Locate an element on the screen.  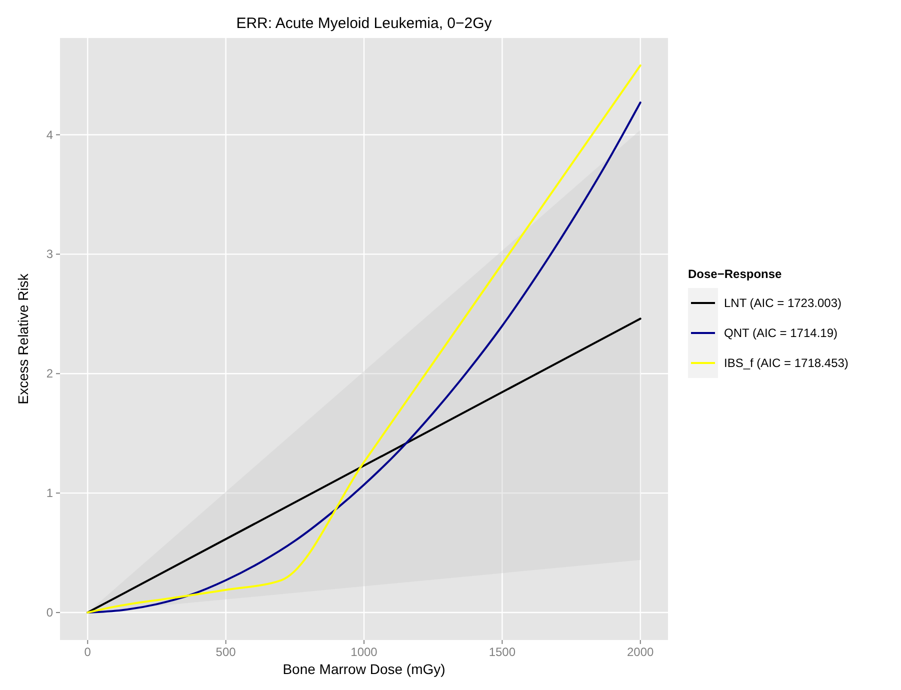
chart-title: ERR: Acute Myeloid Leukemia, 0−2Gy is located at coordinates (364, 23).